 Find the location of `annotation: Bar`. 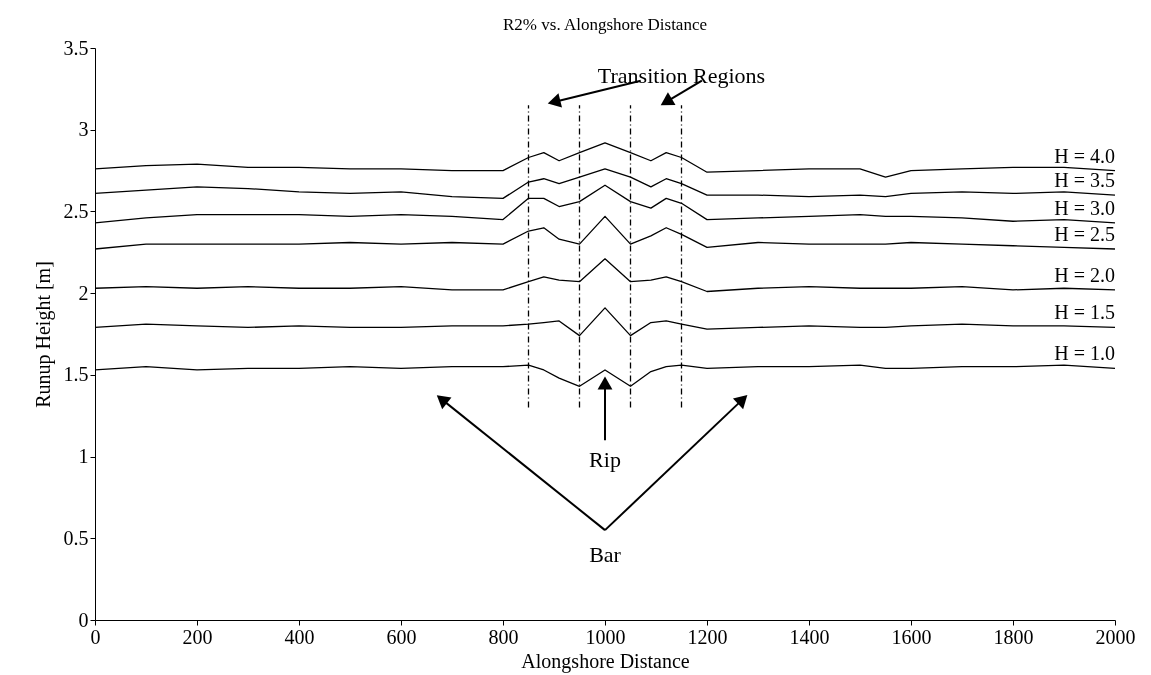

annotation: Bar is located at coordinates (605, 554).